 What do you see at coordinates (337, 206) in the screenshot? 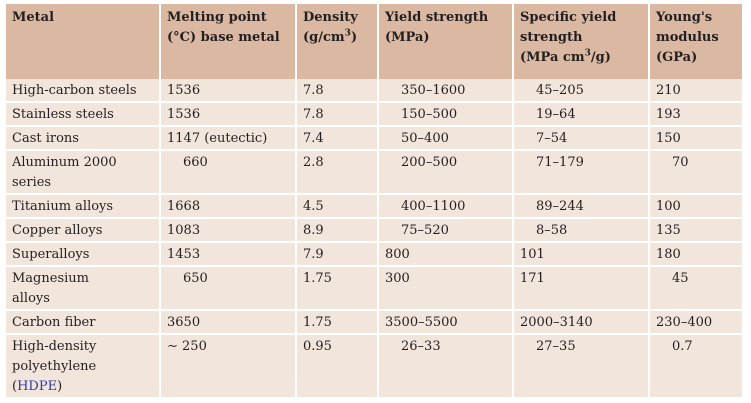
I see `cell-density: 4.5` at bounding box center [337, 206].